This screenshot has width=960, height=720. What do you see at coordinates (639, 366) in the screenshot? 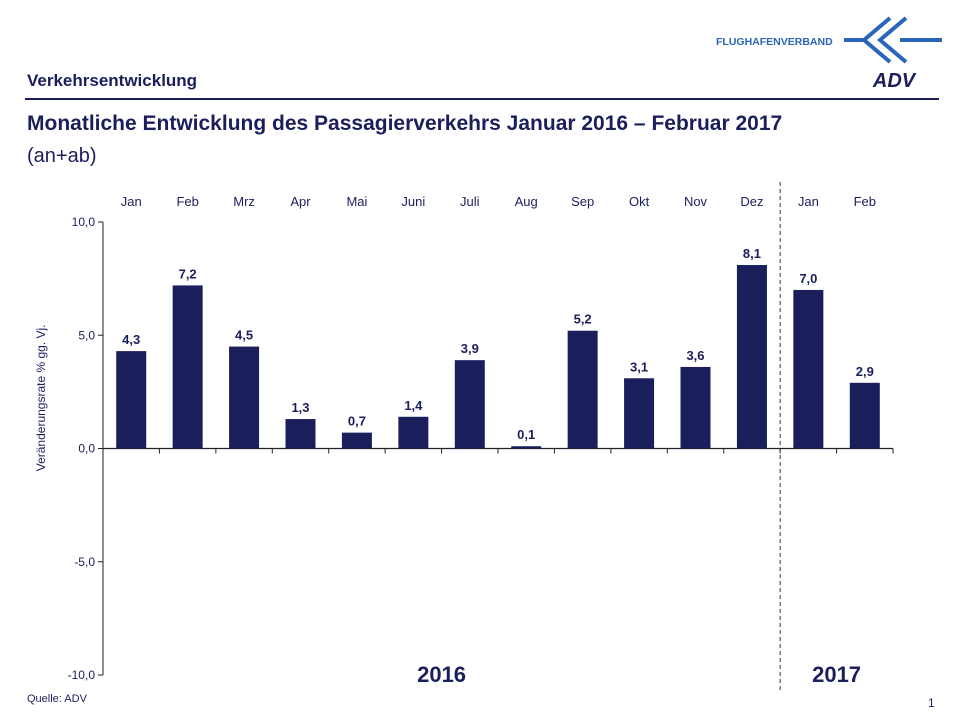
I see `value-label: 3,1` at bounding box center [639, 366].